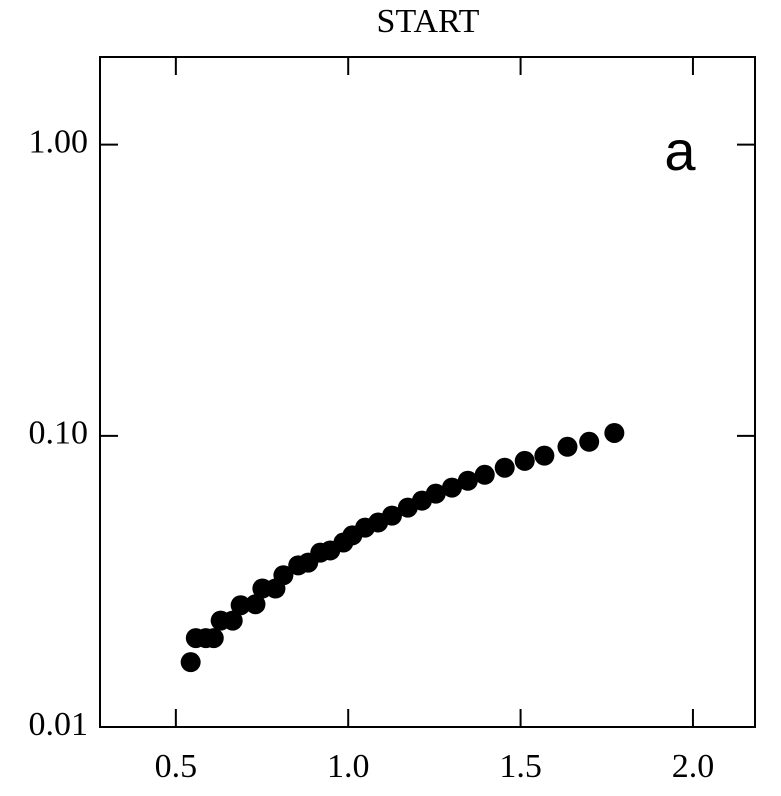 Image resolution: width=781 pixels, height=796 pixels. Describe the element at coordinates (428, 21) in the screenshot. I see `chart-title: START` at that location.